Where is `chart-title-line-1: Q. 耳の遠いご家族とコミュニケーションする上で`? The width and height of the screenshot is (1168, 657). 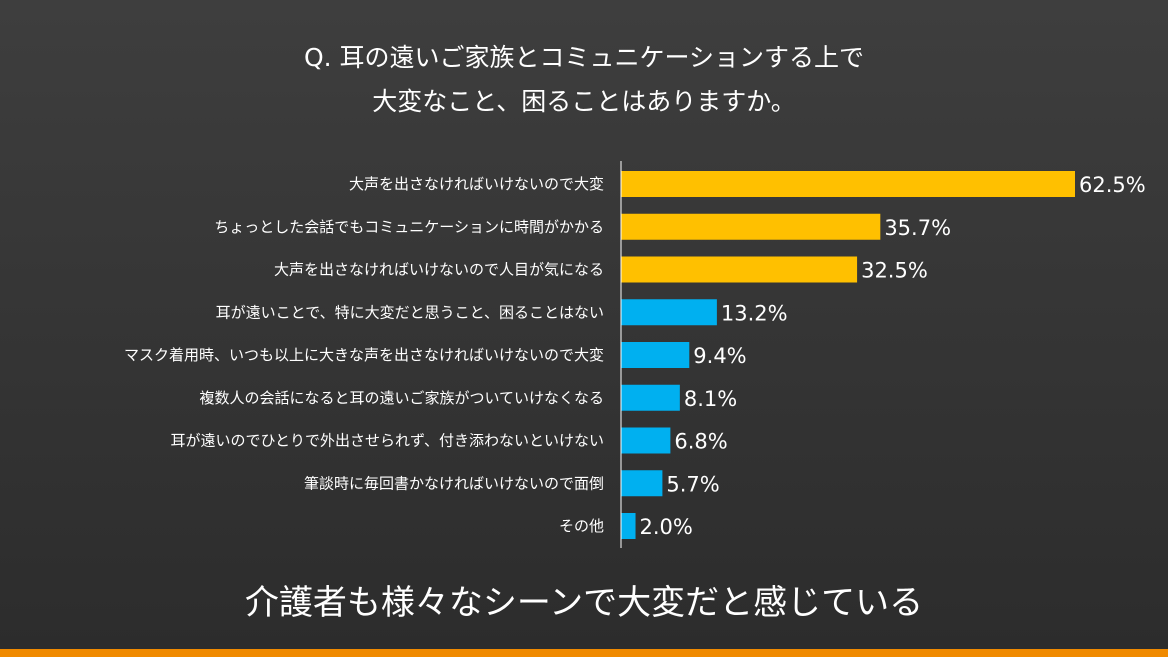 chart-title-line-1: Q. 耳の遠いご家族とコミュニケーションする上で is located at coordinates (584, 57).